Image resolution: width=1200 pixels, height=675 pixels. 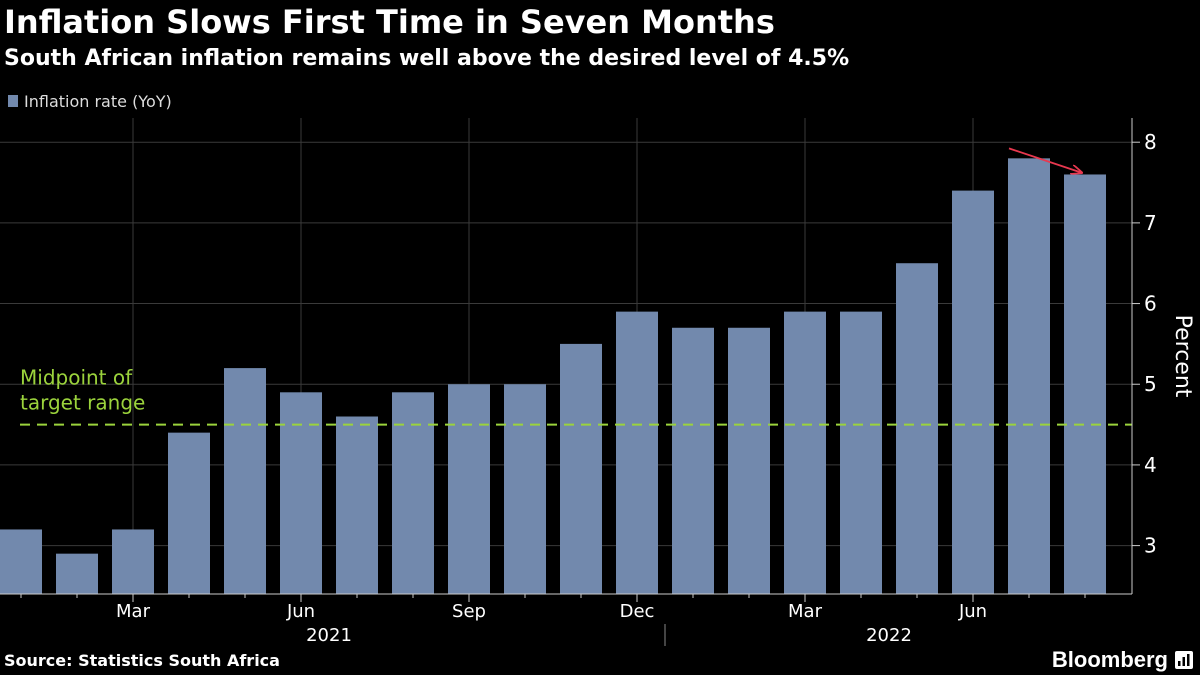 I want to click on legend-label: Inflation rate (YoY), so click(x=98, y=101).